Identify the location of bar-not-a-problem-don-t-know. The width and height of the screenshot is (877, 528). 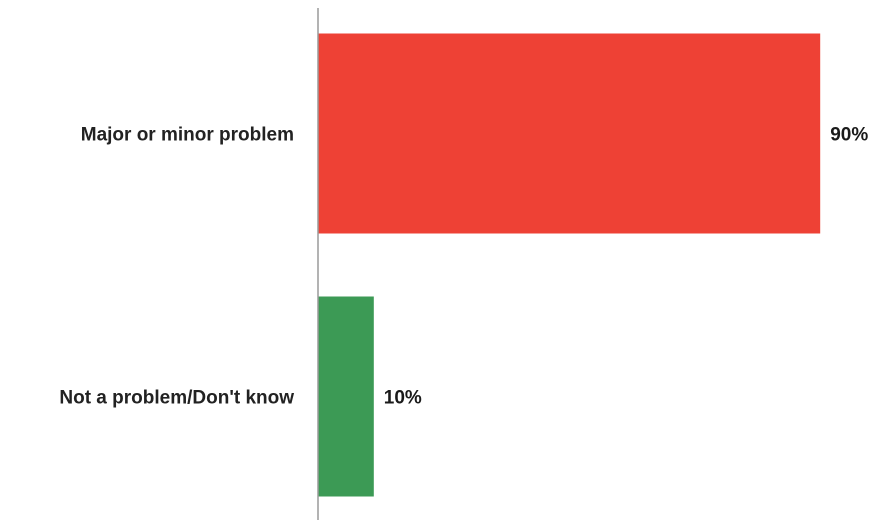
(346, 396).